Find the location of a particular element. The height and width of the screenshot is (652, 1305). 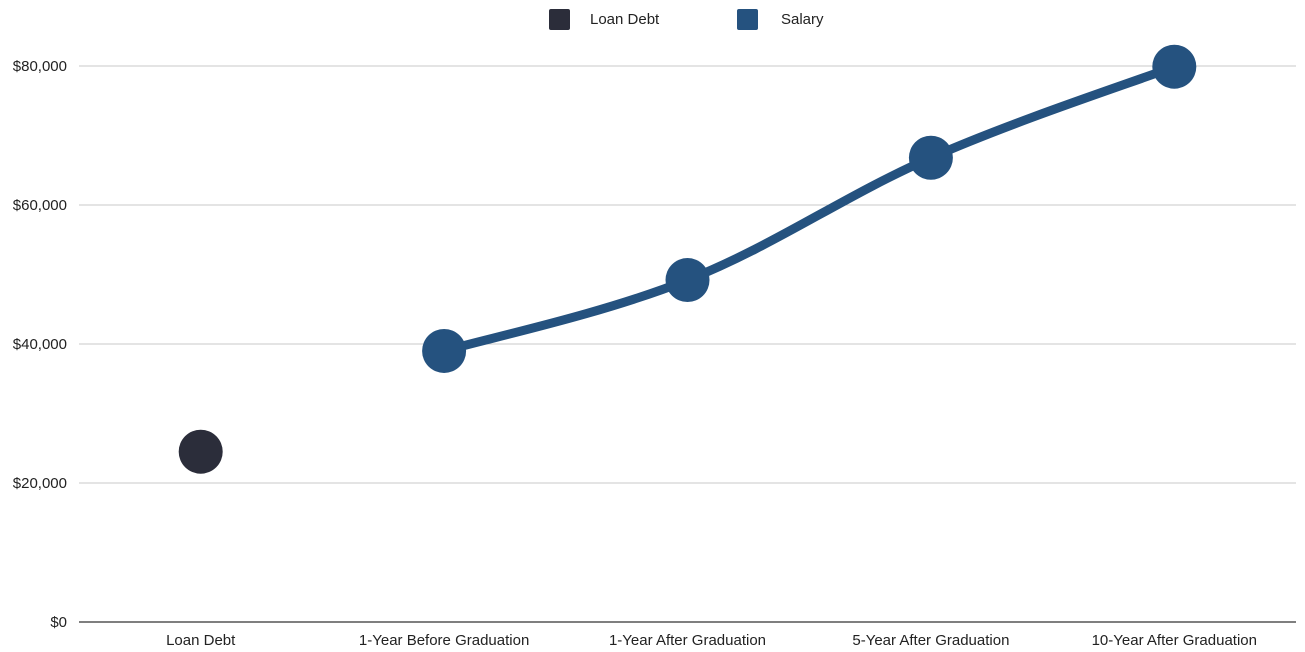

x-tick-label: 1-Year After Graduation is located at coordinates (687, 640).